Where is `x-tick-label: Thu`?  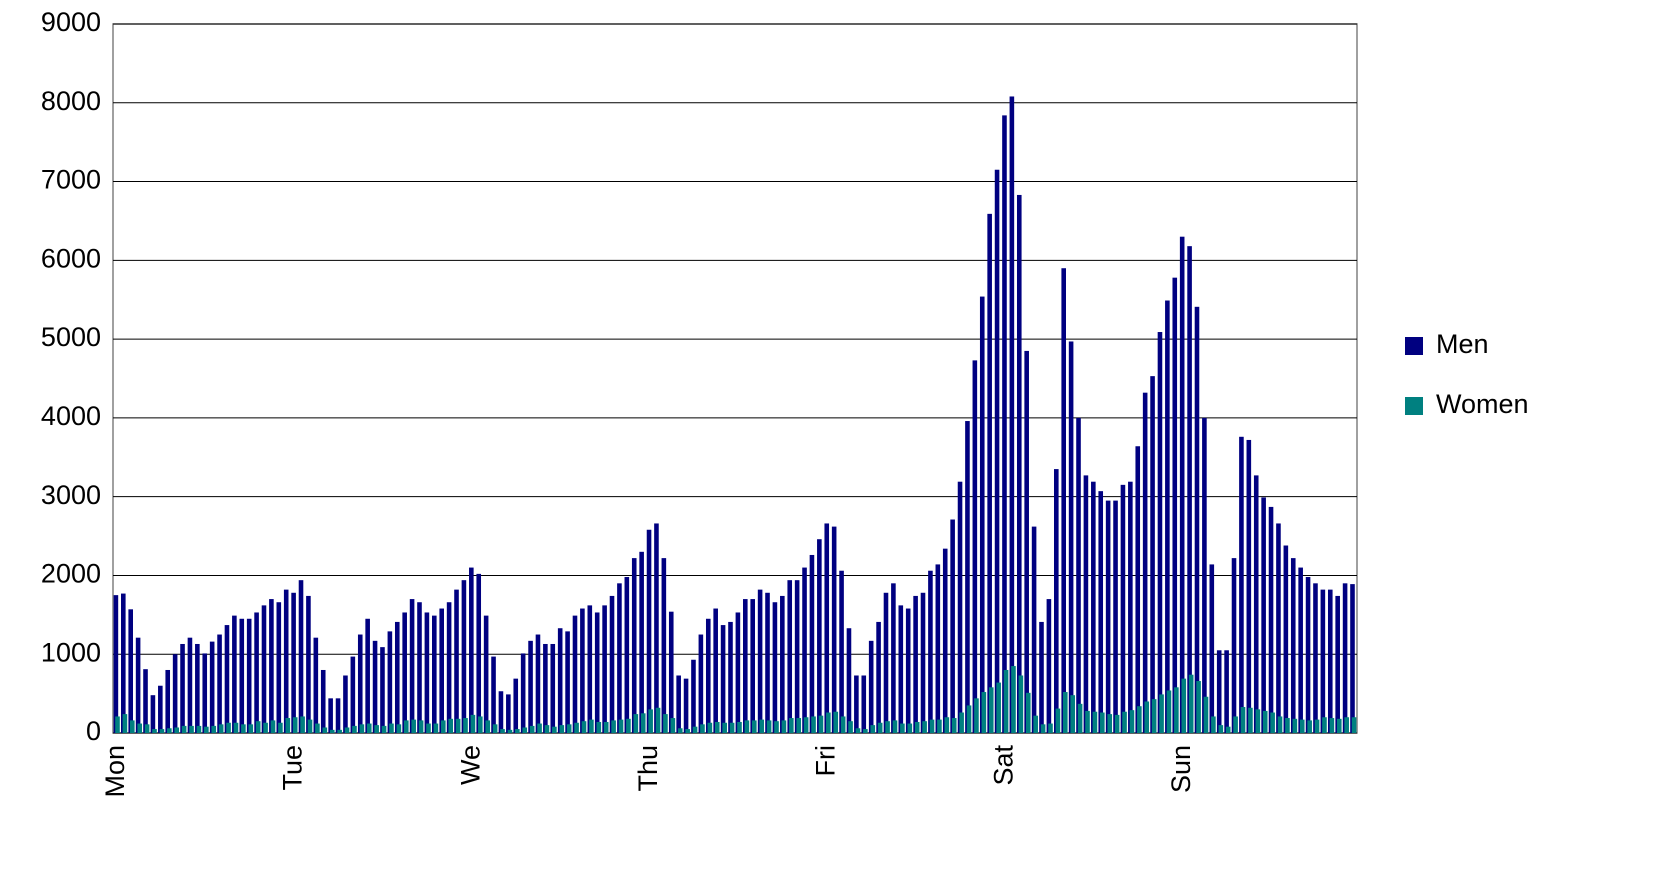
x-tick-label: Thu is located at coordinates (648, 768).